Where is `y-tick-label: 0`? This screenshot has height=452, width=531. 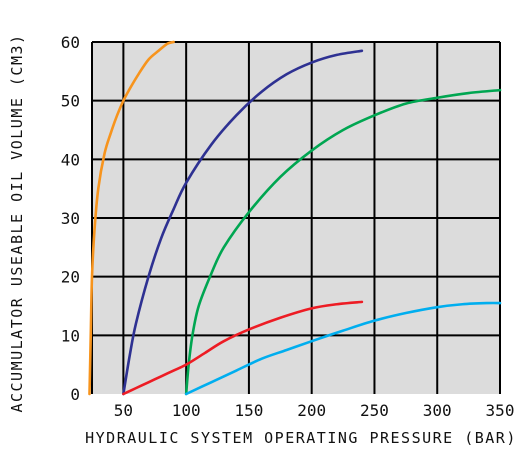 y-tick-label: 0 is located at coordinates (75, 394).